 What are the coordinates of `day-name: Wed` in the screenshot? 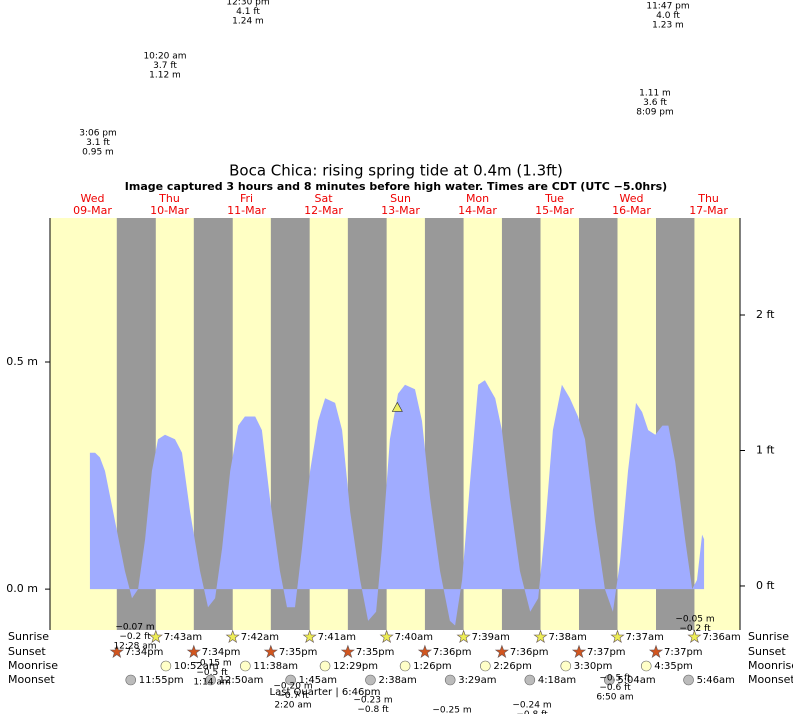 It's located at (93, 198).